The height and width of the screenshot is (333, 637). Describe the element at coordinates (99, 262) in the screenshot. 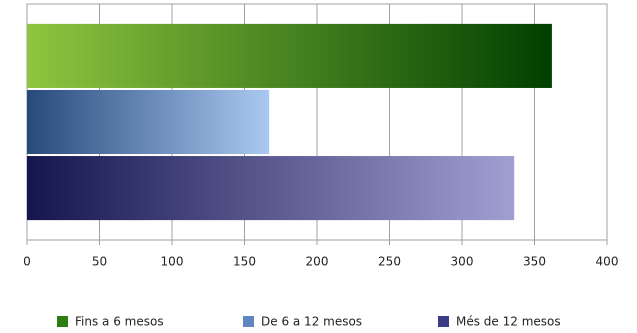

I see `x-tick-label: 50` at that location.